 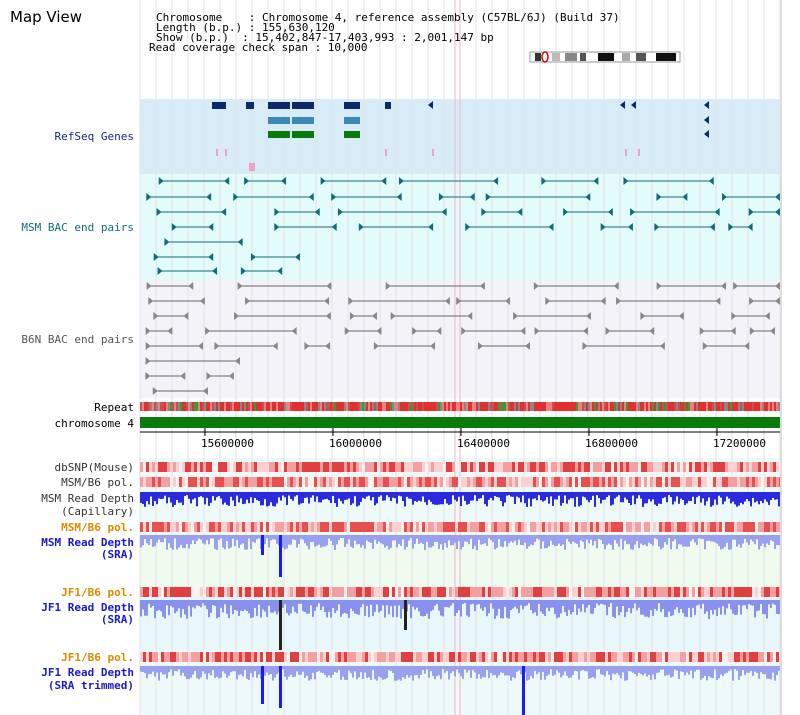 I want to click on track-label-repeat: Repeat, so click(x=114, y=407).